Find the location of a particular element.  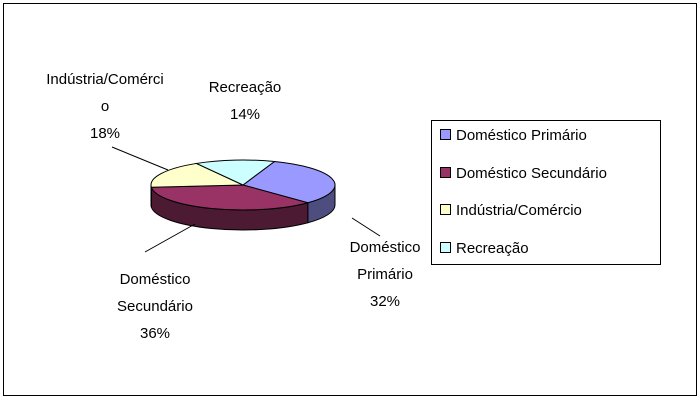

data-label-value: 18% is located at coordinates (105, 133).